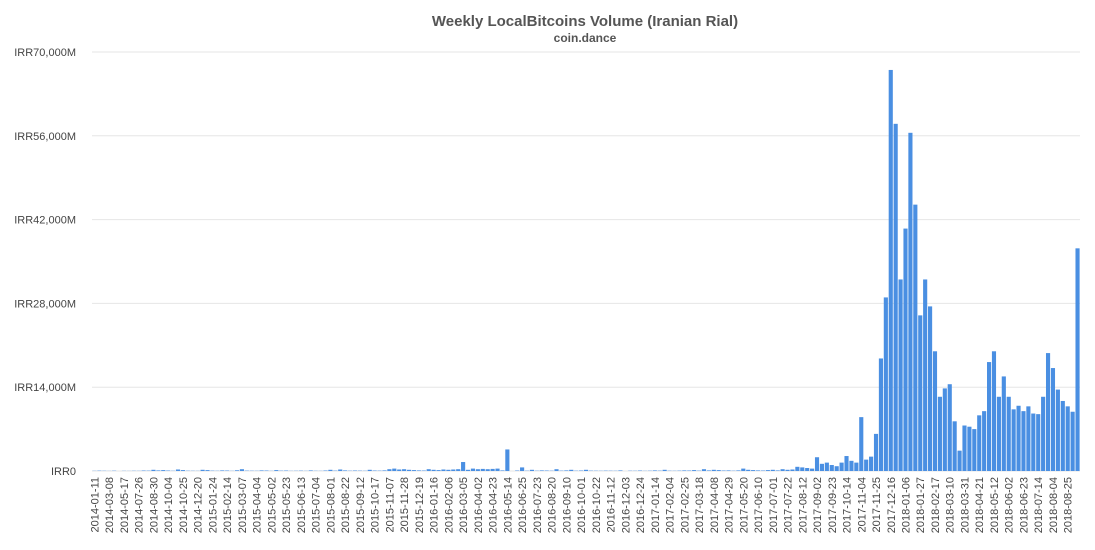  What do you see at coordinates (1069, 505) in the screenshot?
I see `x-tick-label: 2018-08-25` at bounding box center [1069, 505].